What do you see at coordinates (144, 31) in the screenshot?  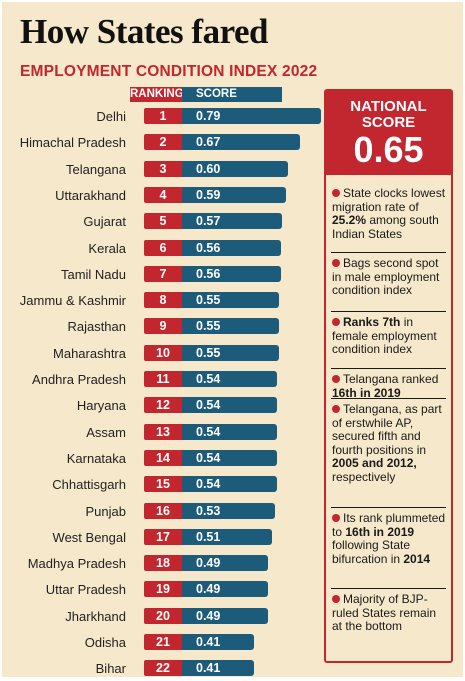 I see `page-title: How States fared` at bounding box center [144, 31].